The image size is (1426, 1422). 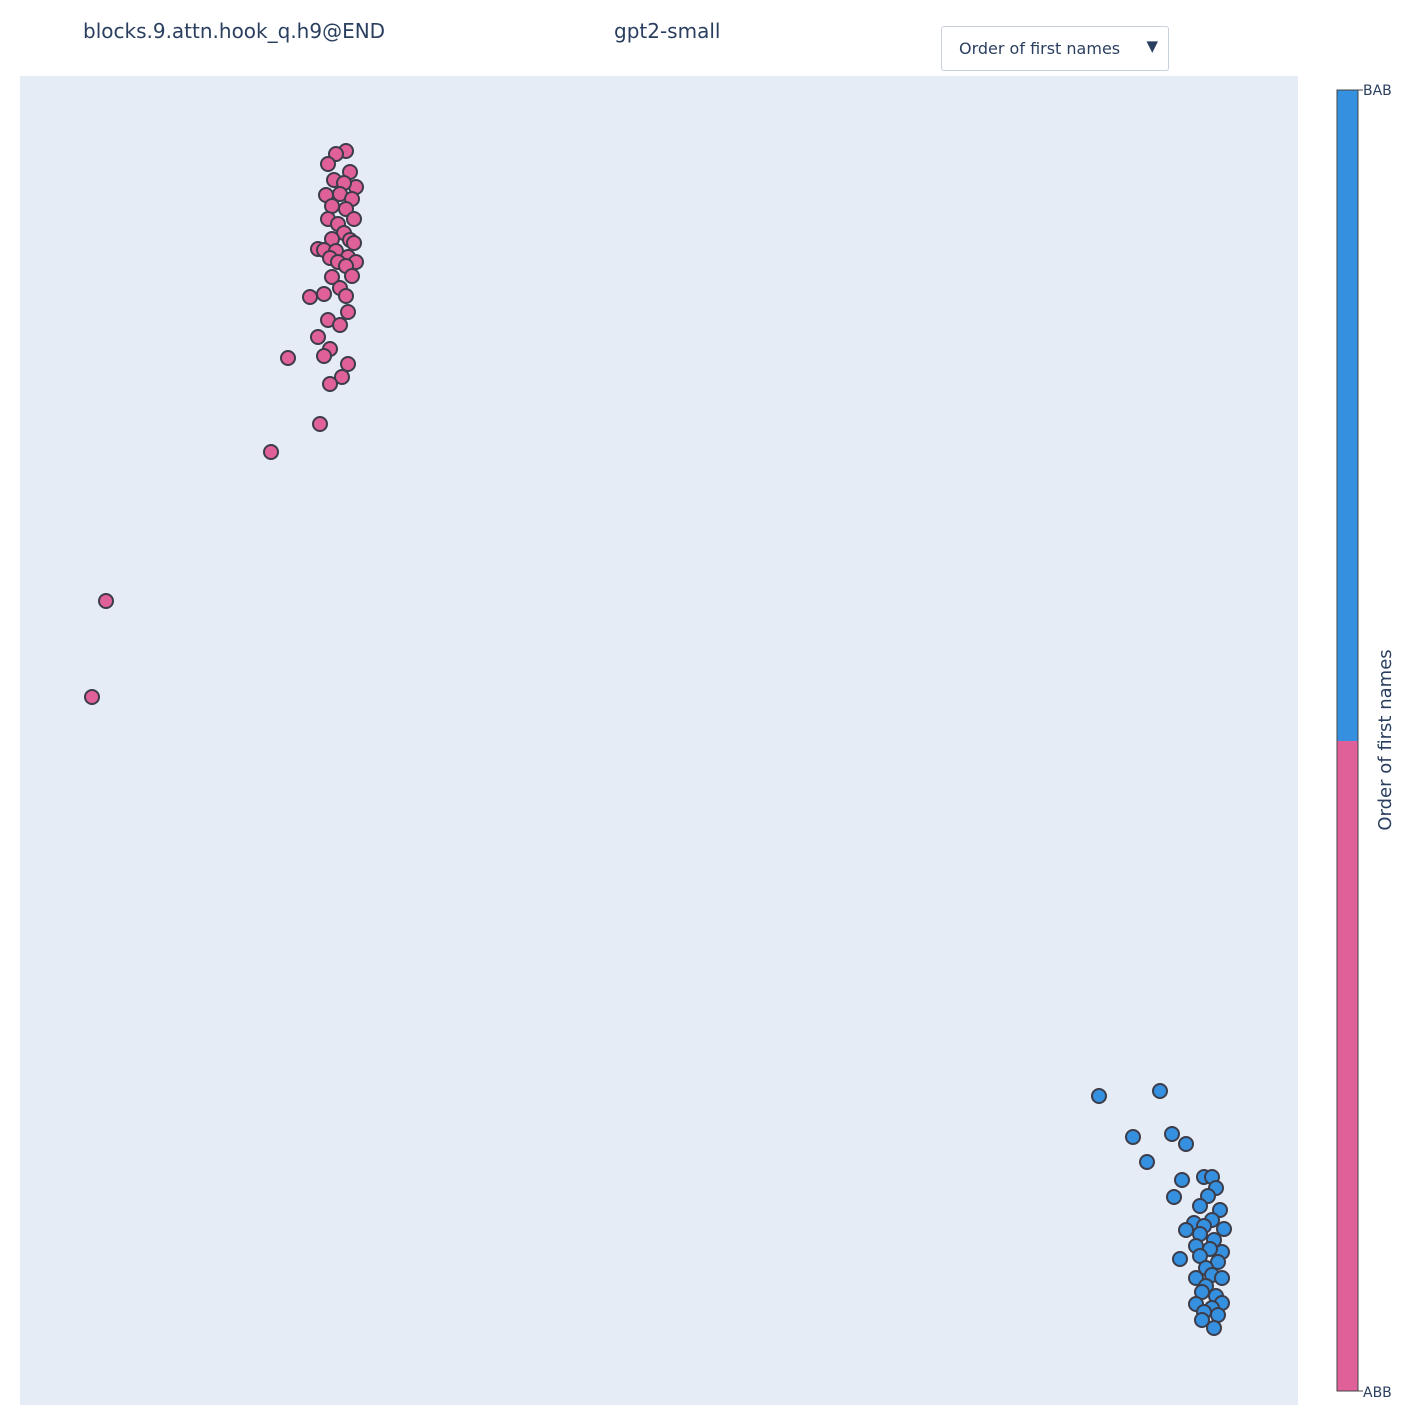 I want to click on color-by-dropdown: Order of first names ▼, so click(x=1055, y=48).